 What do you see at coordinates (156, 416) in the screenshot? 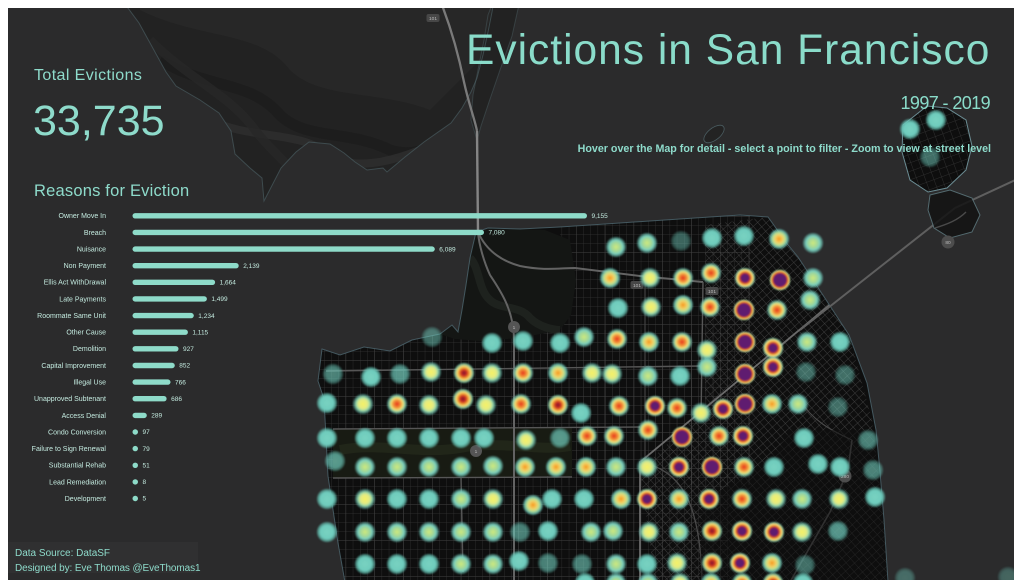
I see `svg-text: 289` at bounding box center [156, 416].